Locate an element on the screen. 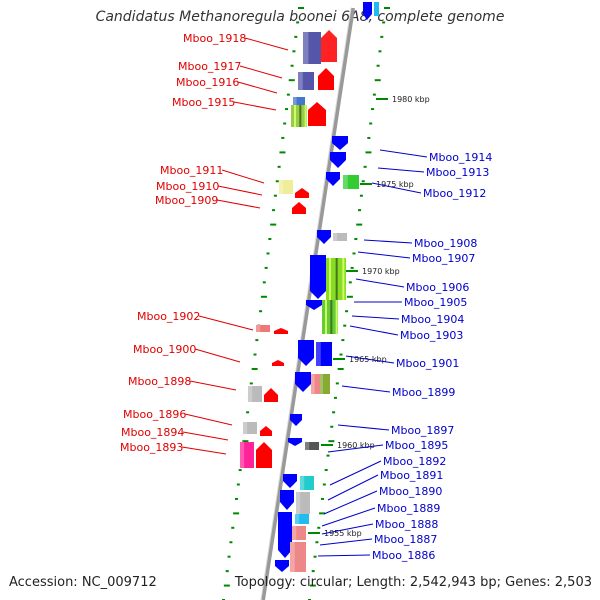  left-gene-label: Mboo_1898 is located at coordinates (159, 381).